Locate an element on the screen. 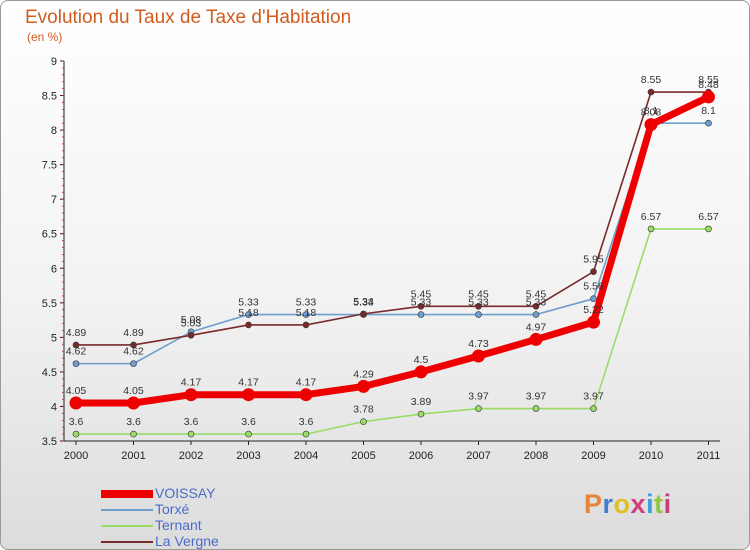 This screenshot has width=750, height=550. proxiti-logo: Proxiti is located at coordinates (628, 504).